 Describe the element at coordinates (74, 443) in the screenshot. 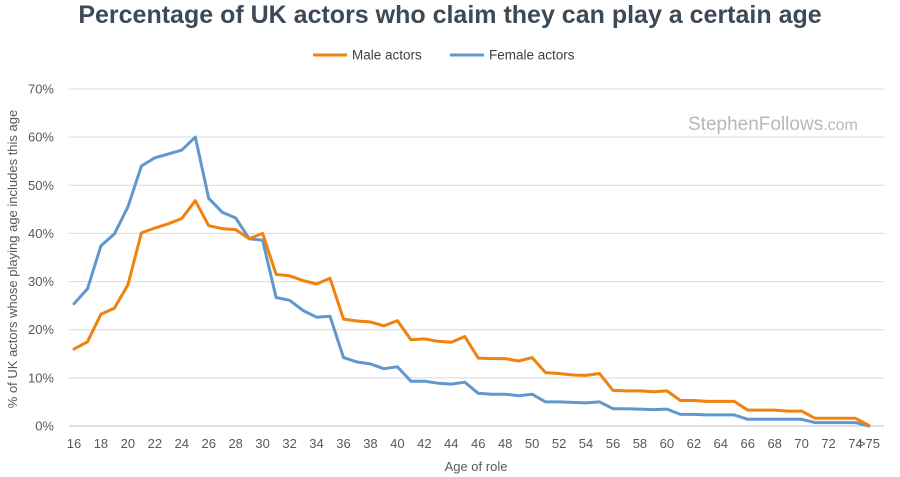

I see `x-tick-label: 16` at that location.